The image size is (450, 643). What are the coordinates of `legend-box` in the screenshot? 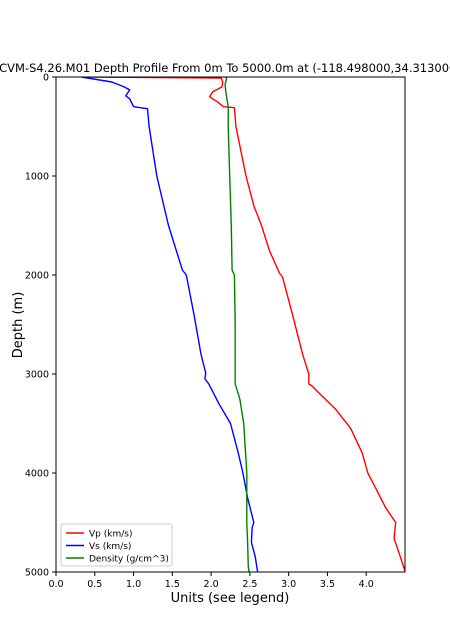 It's located at (116, 545).